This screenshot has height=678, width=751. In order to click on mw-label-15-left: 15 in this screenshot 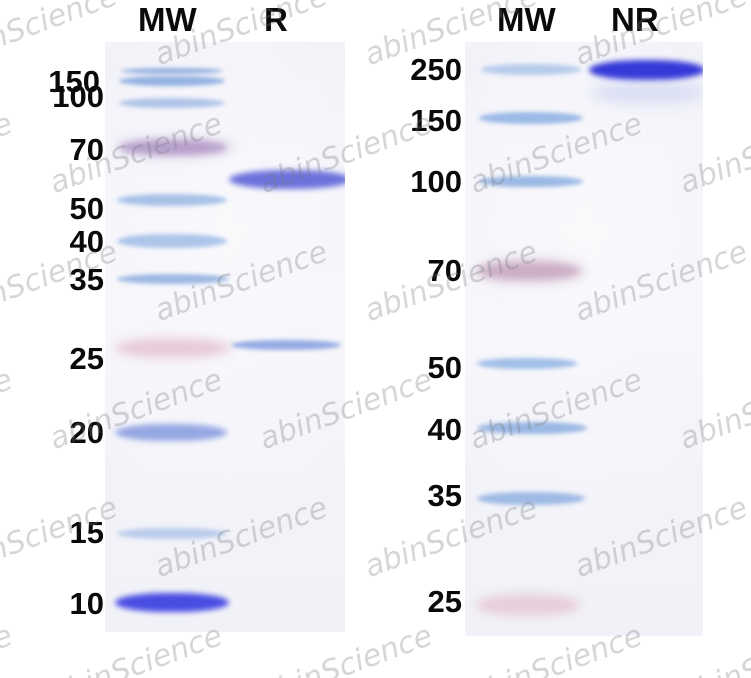, I will do `click(86, 532)`.